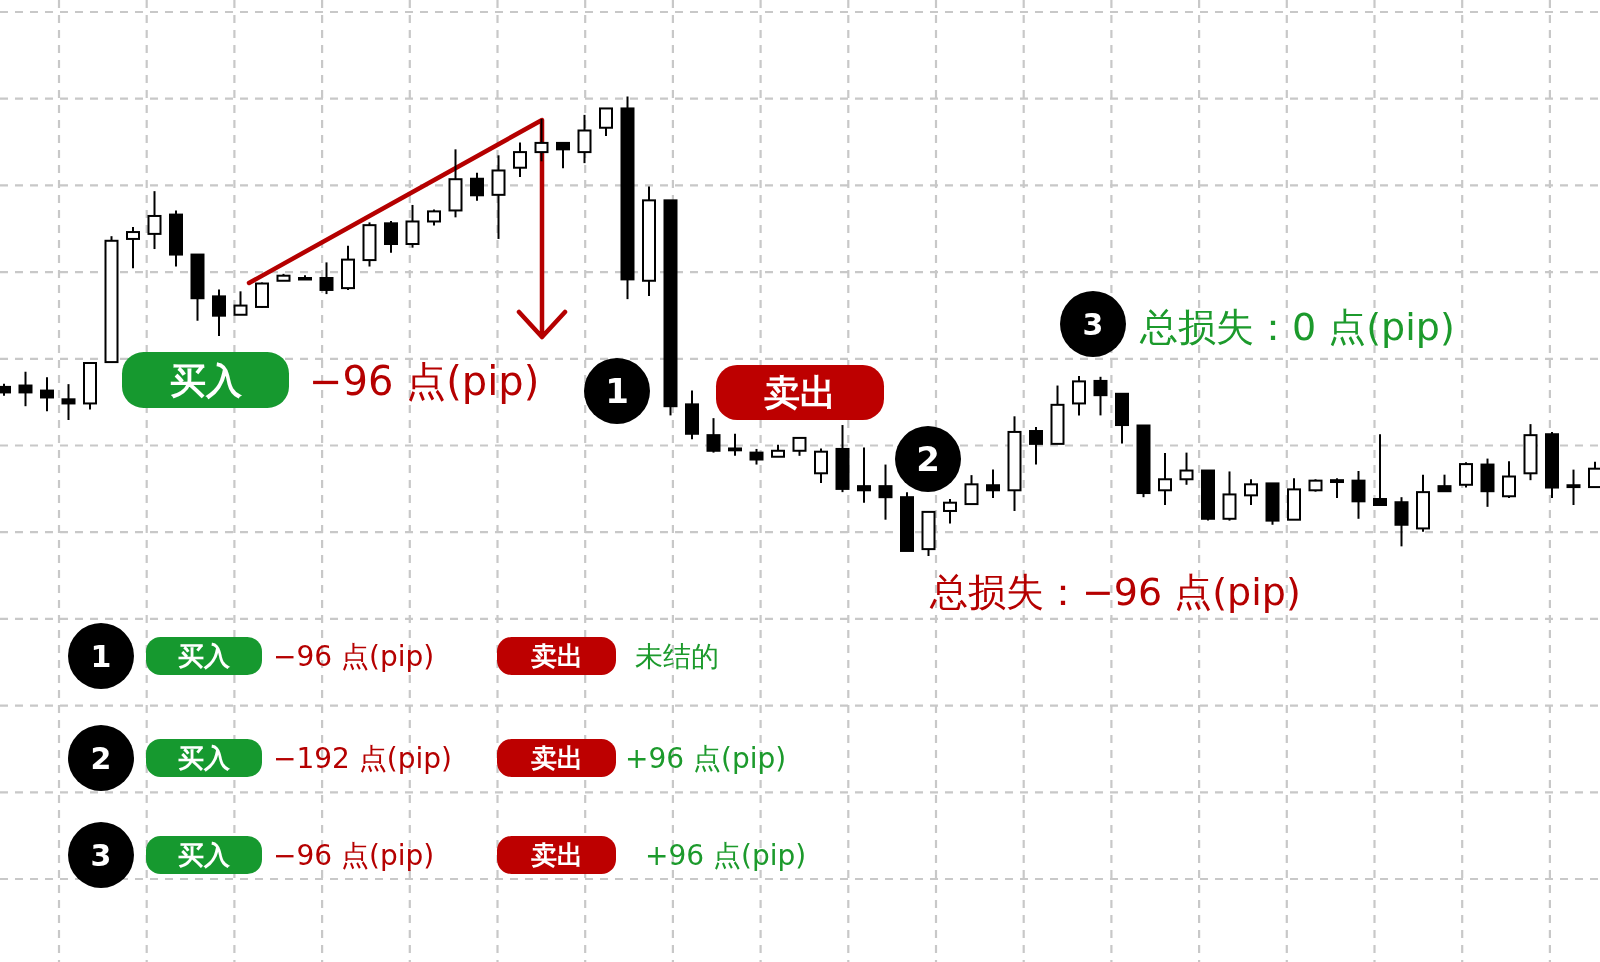  What do you see at coordinates (206, 380) in the screenshot?
I see `annotation: 买入` at bounding box center [206, 380].